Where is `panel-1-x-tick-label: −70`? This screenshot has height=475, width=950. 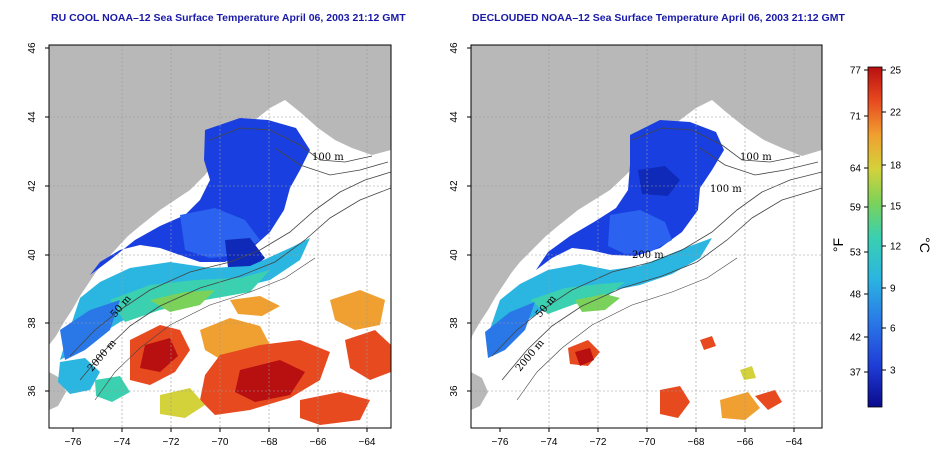 panel-1-x-tick-label: −70 is located at coordinates (220, 442).